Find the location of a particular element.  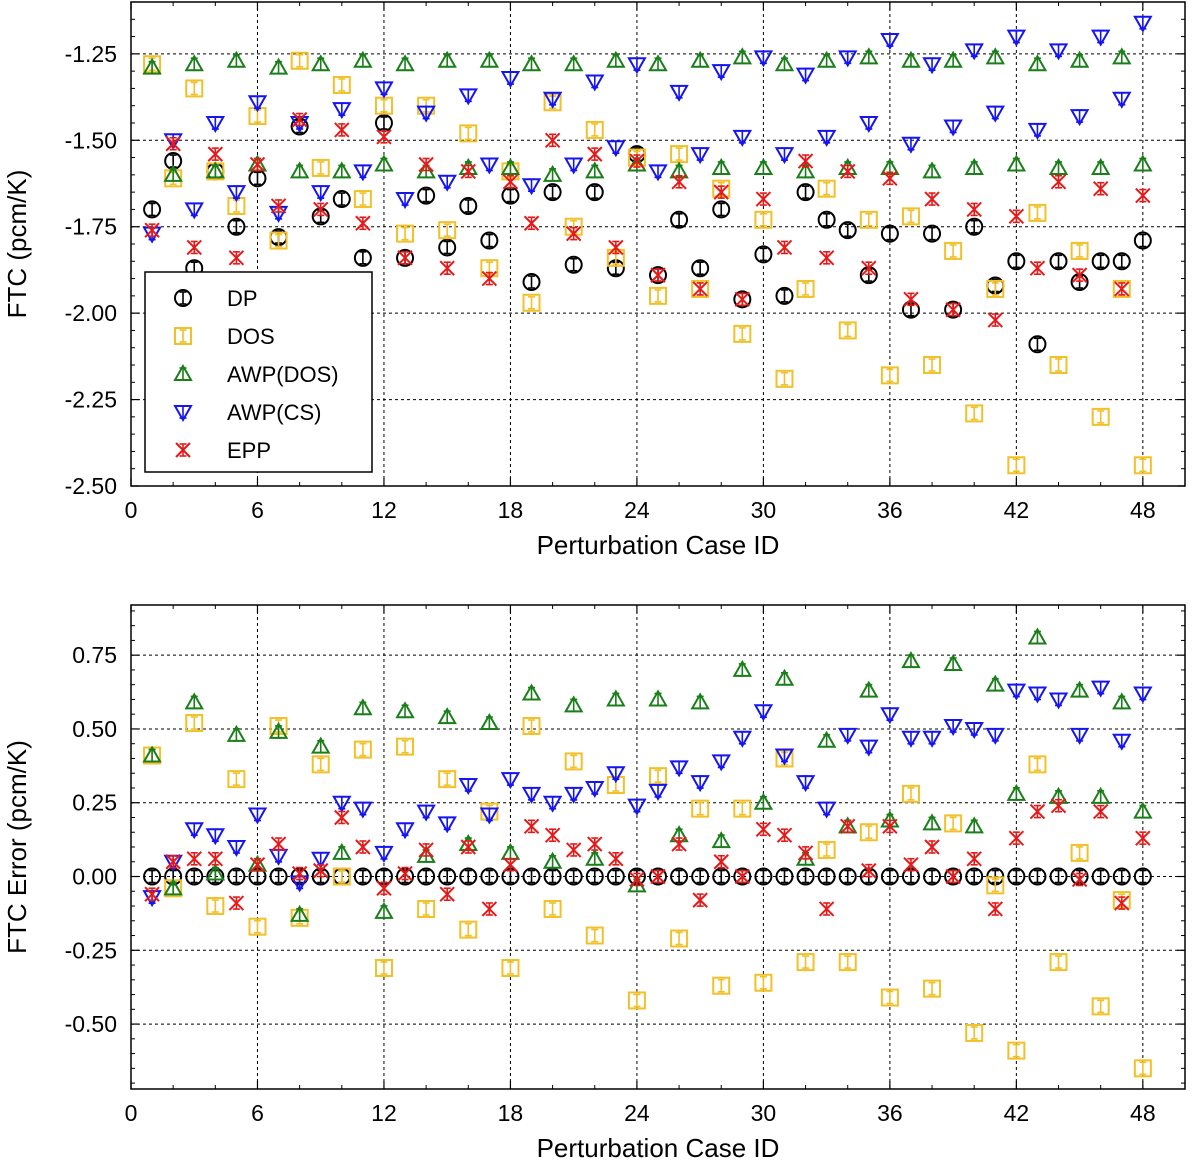

ftc-y-axis-label: FTC (pcm/K) is located at coordinates (17, 244).